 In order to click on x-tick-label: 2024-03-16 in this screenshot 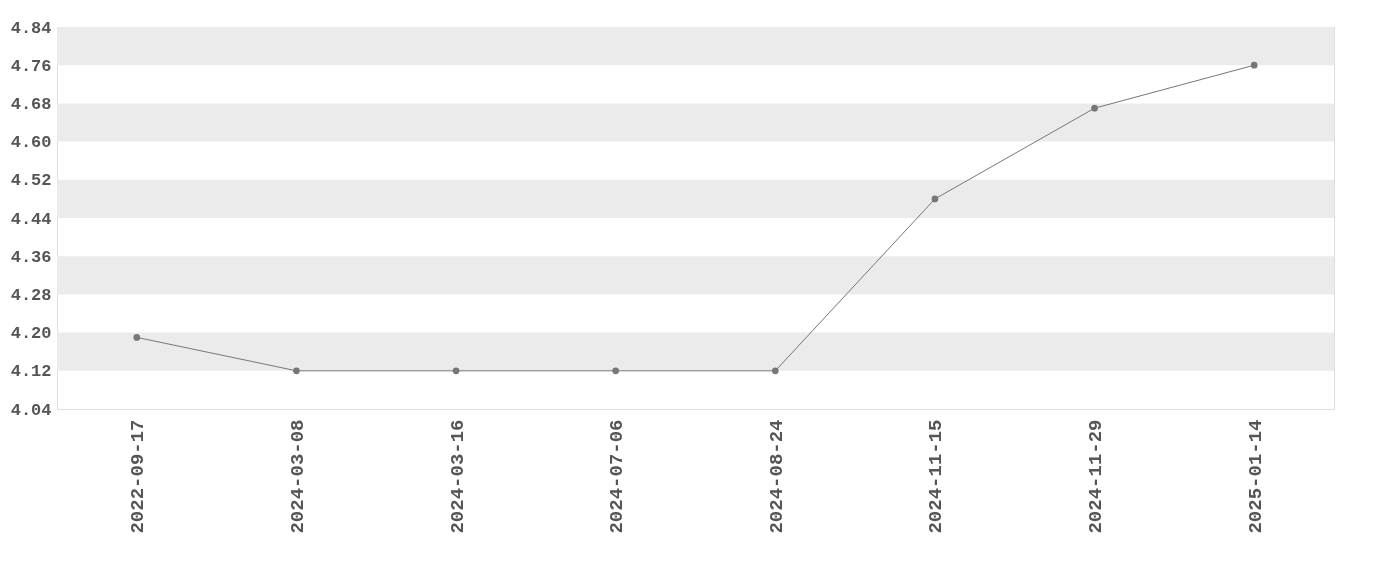, I will do `click(457, 476)`.